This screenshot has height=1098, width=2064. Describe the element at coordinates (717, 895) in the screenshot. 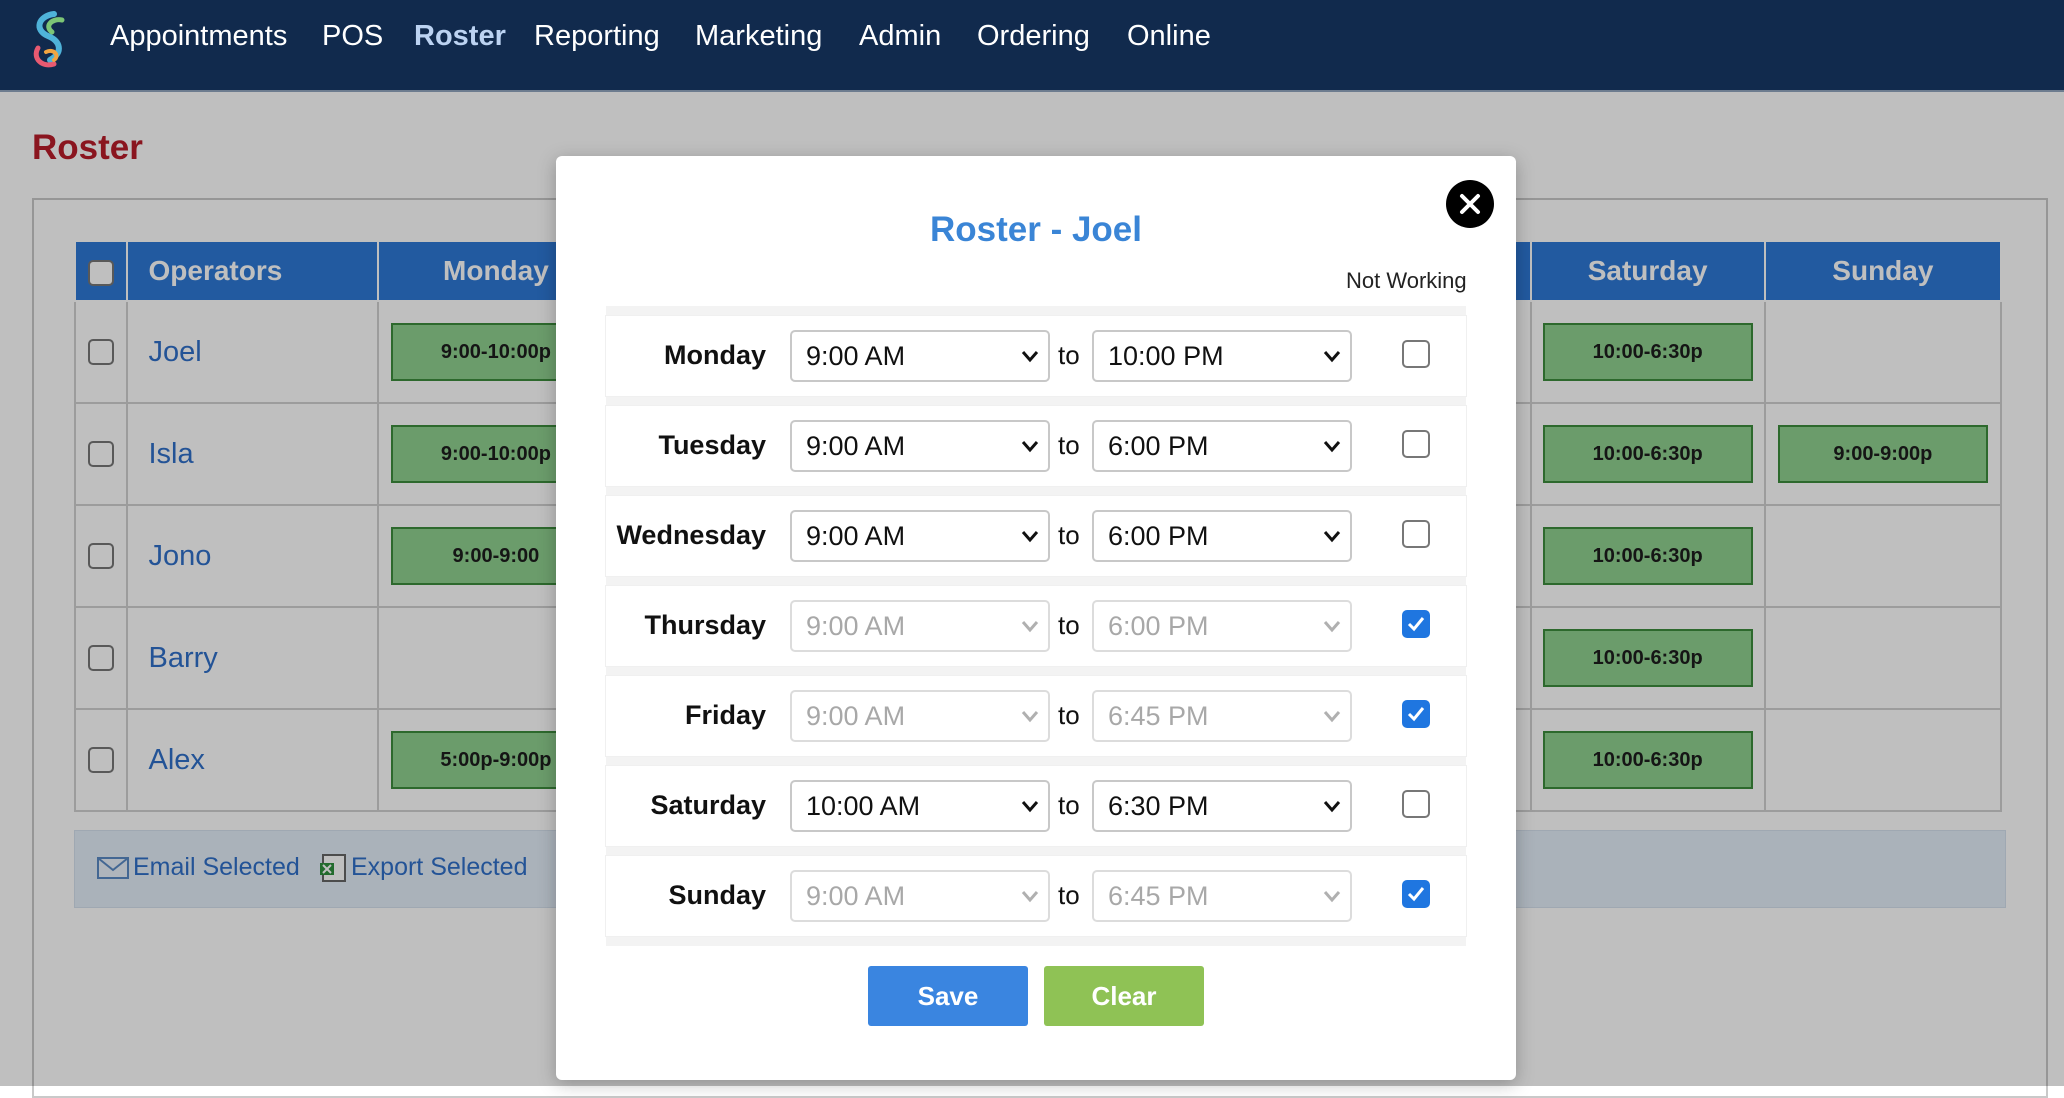

I see `day-label: Sunday` at that location.